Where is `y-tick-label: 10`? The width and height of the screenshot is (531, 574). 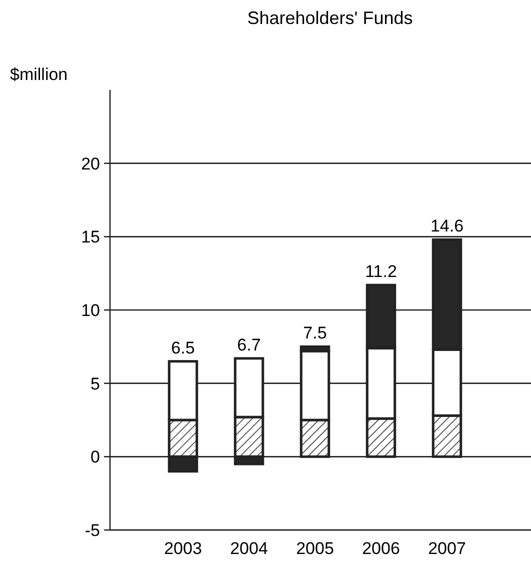
y-tick-label: 10 is located at coordinates (90, 310).